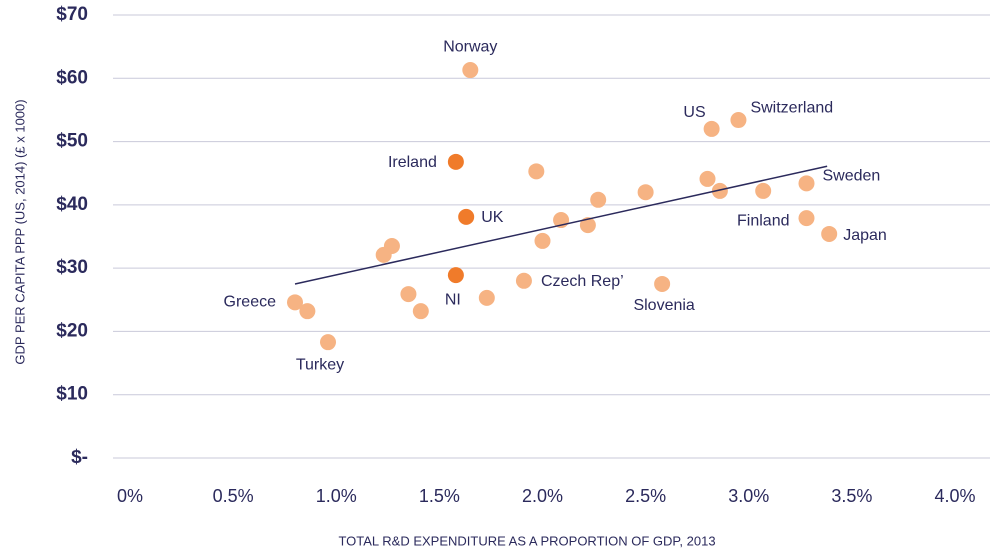 The height and width of the screenshot is (554, 1000). What do you see at coordinates (645, 496) in the screenshot?
I see `x-tick-label: 2.5%` at bounding box center [645, 496].